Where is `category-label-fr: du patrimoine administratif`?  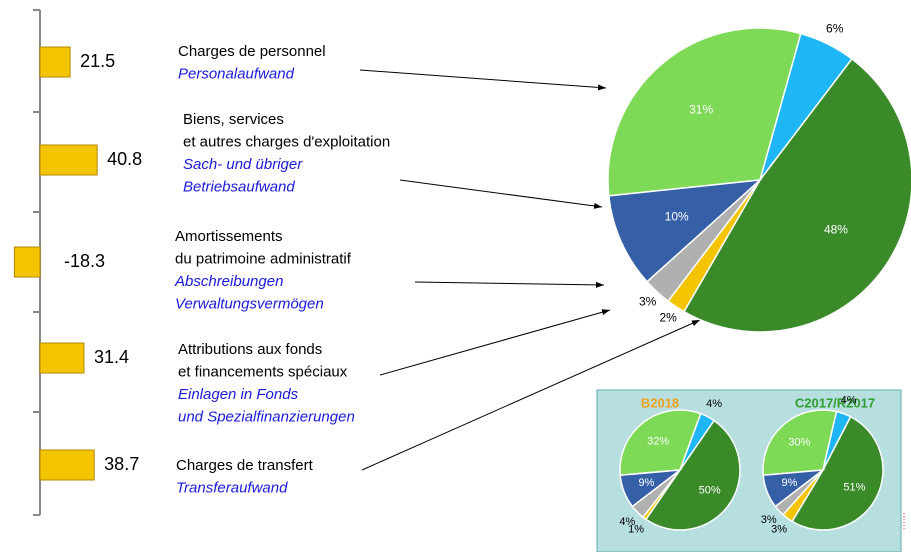
category-label-fr: du patrimoine administratif is located at coordinates (263, 258).